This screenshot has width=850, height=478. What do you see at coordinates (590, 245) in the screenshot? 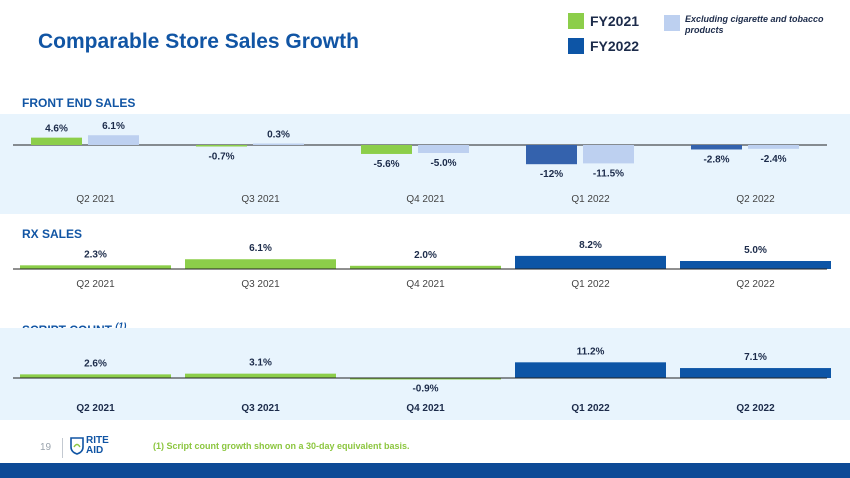
I see `rx-label-q1-2022: 8.2%` at bounding box center [590, 245].